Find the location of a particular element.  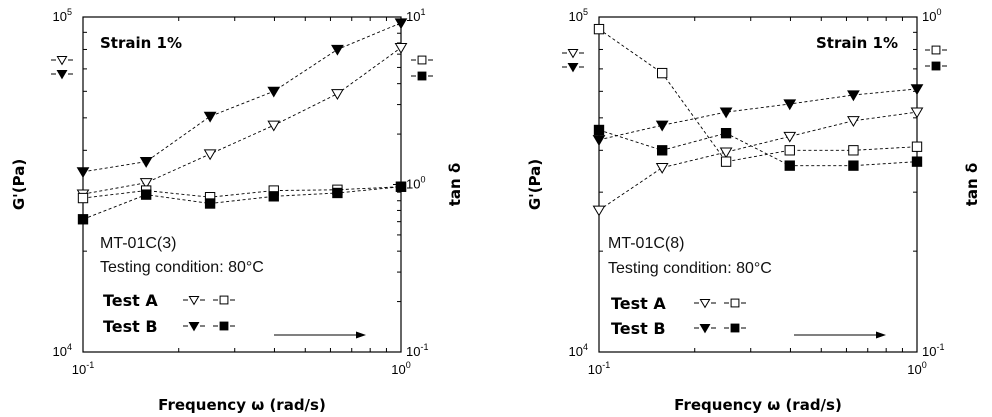

series-test-a-tan-delta is located at coordinates (758, 95).